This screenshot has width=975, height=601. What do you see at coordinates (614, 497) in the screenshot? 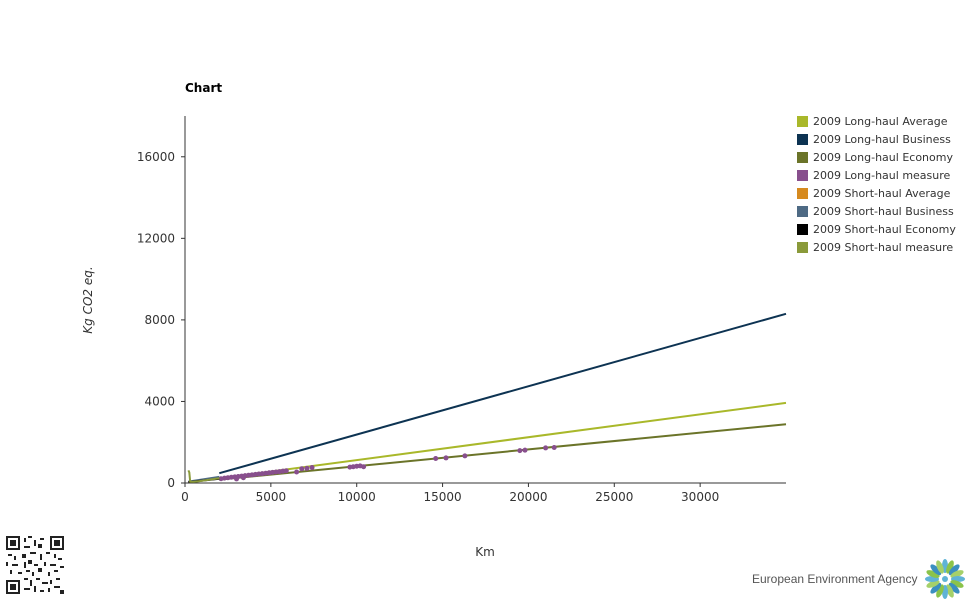
I see `x-tick-label: 25000` at bounding box center [614, 497].